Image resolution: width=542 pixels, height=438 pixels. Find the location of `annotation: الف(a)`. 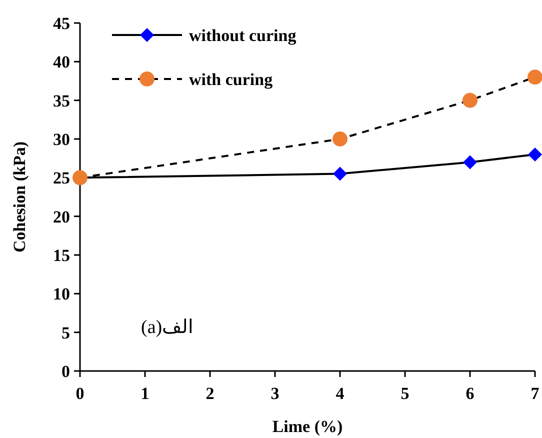

annotation: الف(a) is located at coordinates (167, 327).